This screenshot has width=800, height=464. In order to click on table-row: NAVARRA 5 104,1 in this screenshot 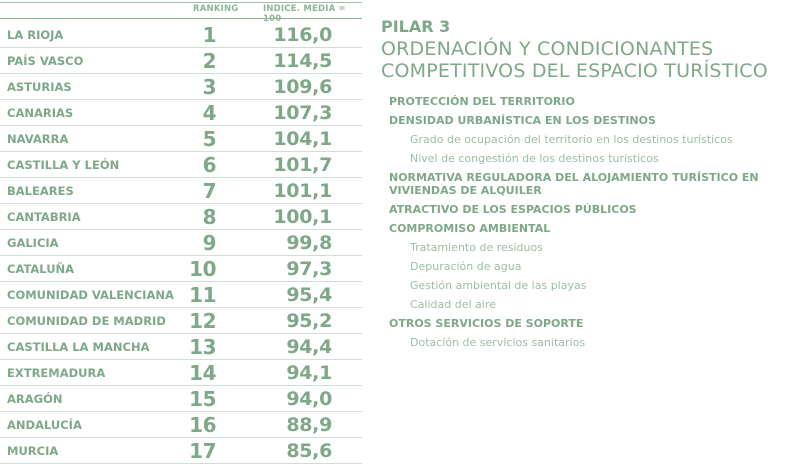, I will do `click(181, 139)`.